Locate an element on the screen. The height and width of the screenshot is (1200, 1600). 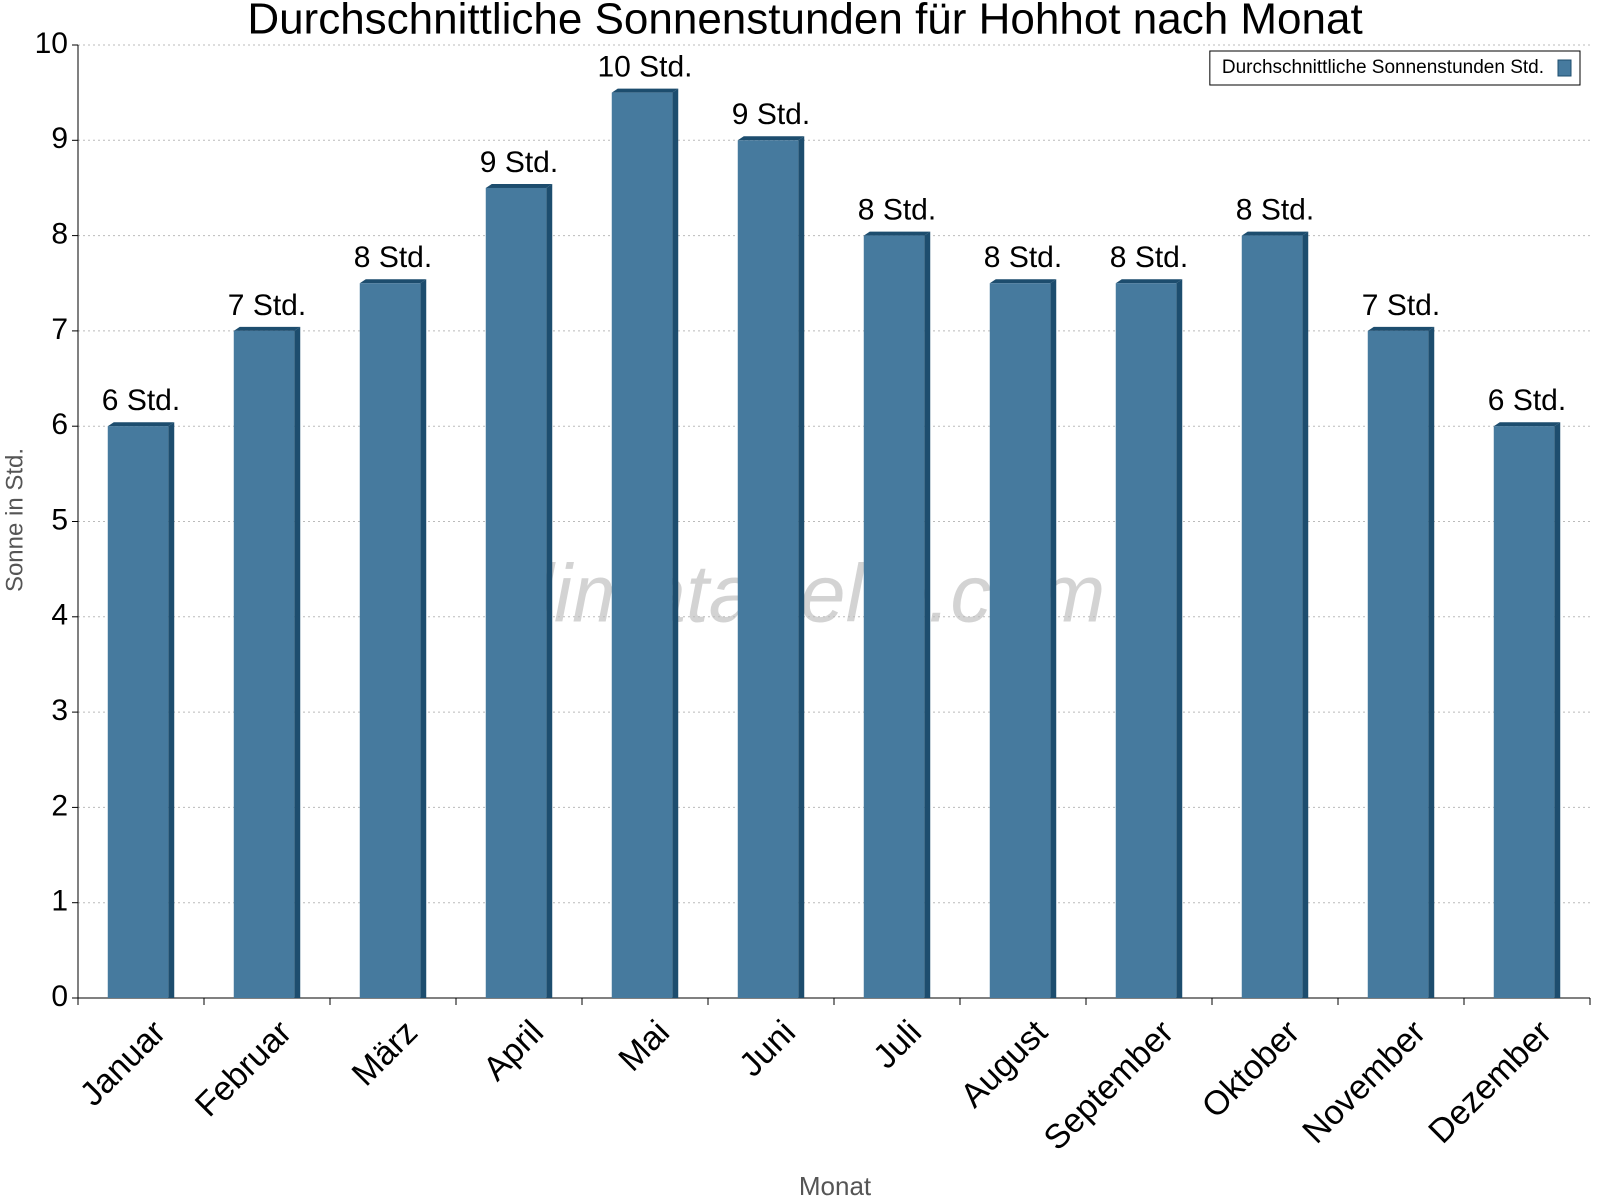
x-tick-label: Dezember is located at coordinates (1490, 1082).